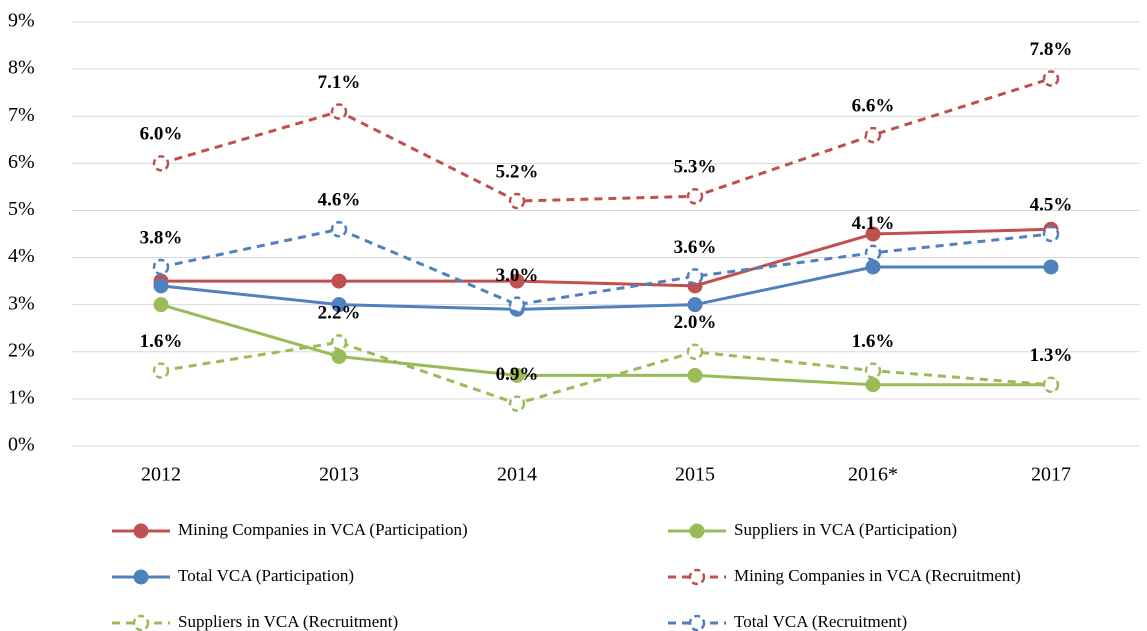 Image resolution: width=1147 pixels, height=631 pixels. I want to click on value-label: 1.3%, so click(1051, 355).